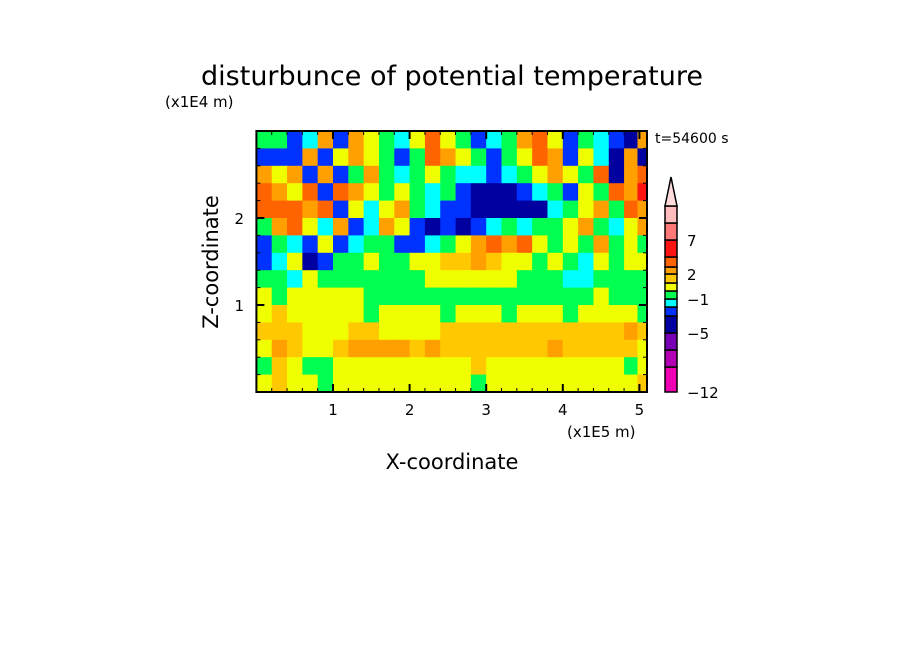 The height and width of the screenshot is (654, 904). Describe the element at coordinates (452, 76) in the screenshot. I see `chart-title: disturbunce of potential temperature` at that location.